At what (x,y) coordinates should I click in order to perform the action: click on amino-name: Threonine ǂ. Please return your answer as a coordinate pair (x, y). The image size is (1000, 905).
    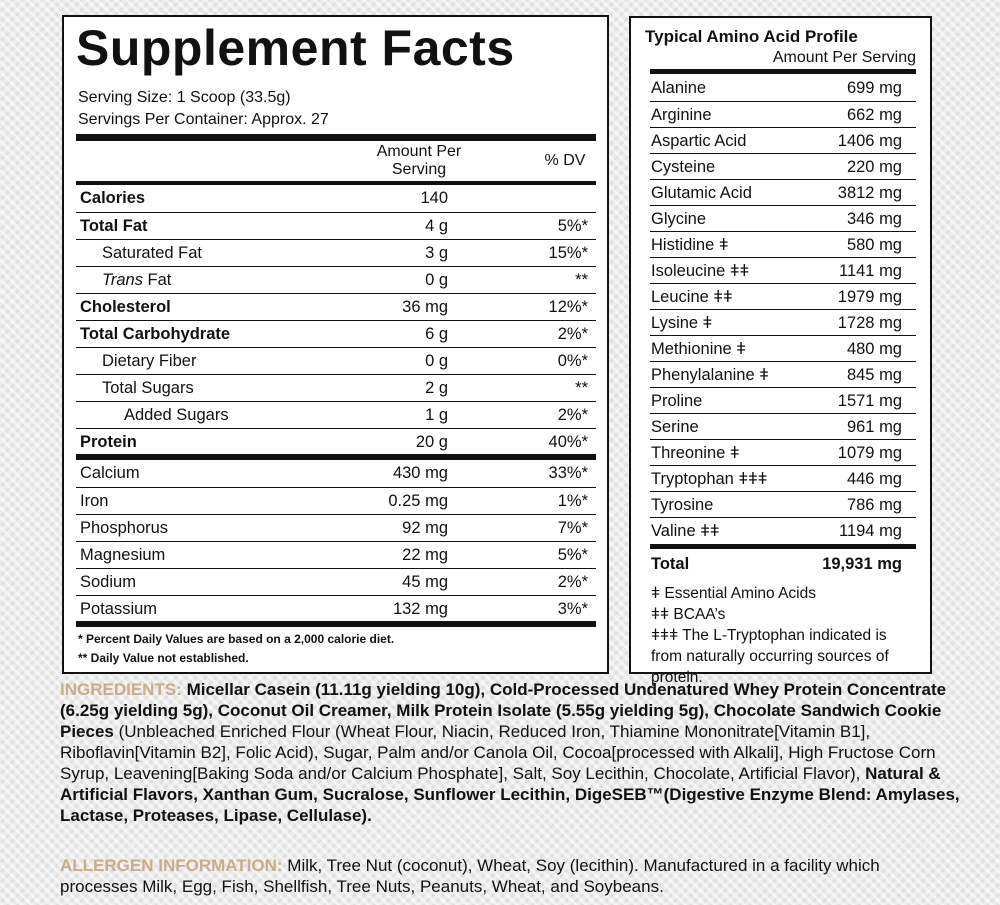
    Looking at the image, I should click on (695, 453).